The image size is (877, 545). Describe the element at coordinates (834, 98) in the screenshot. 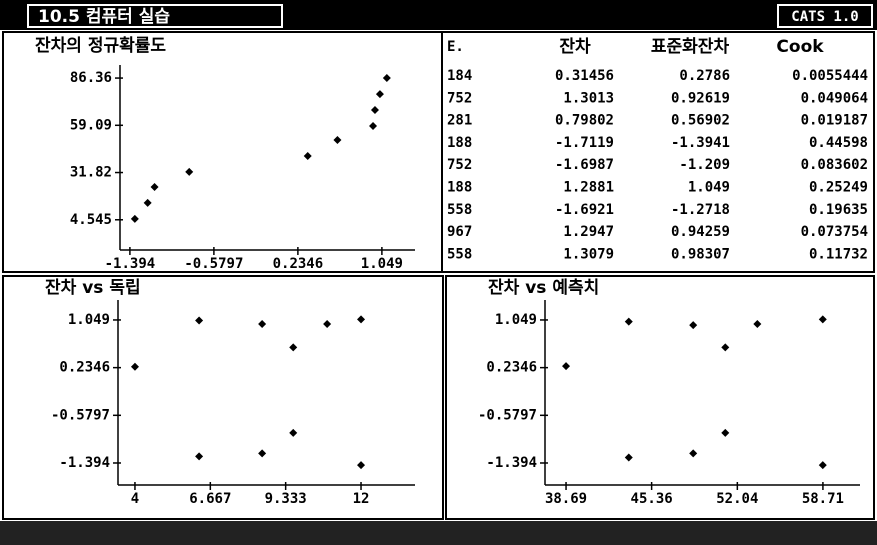

I see `table-cell: 0.049064` at that location.